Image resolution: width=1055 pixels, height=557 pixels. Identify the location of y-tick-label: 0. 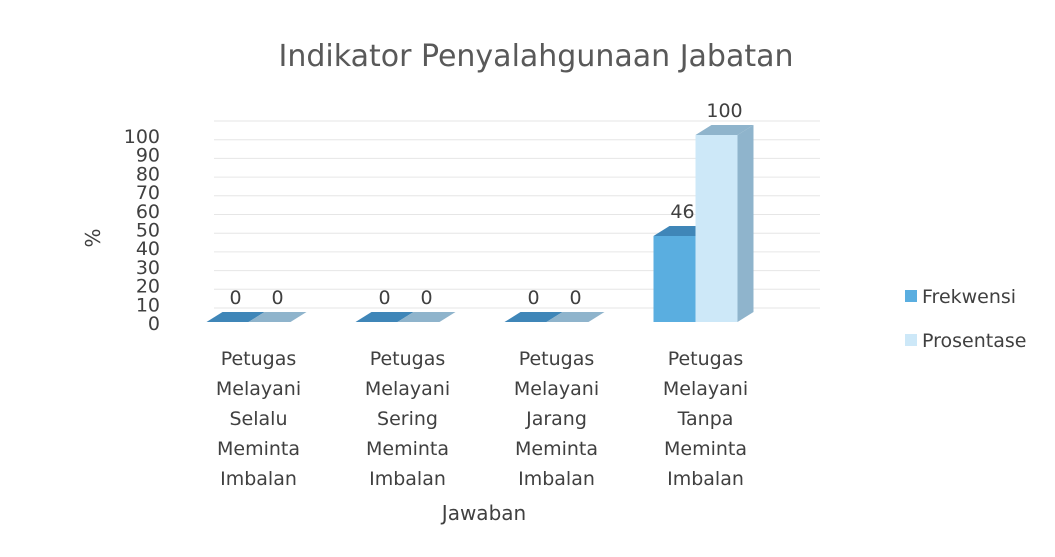
(154, 324).